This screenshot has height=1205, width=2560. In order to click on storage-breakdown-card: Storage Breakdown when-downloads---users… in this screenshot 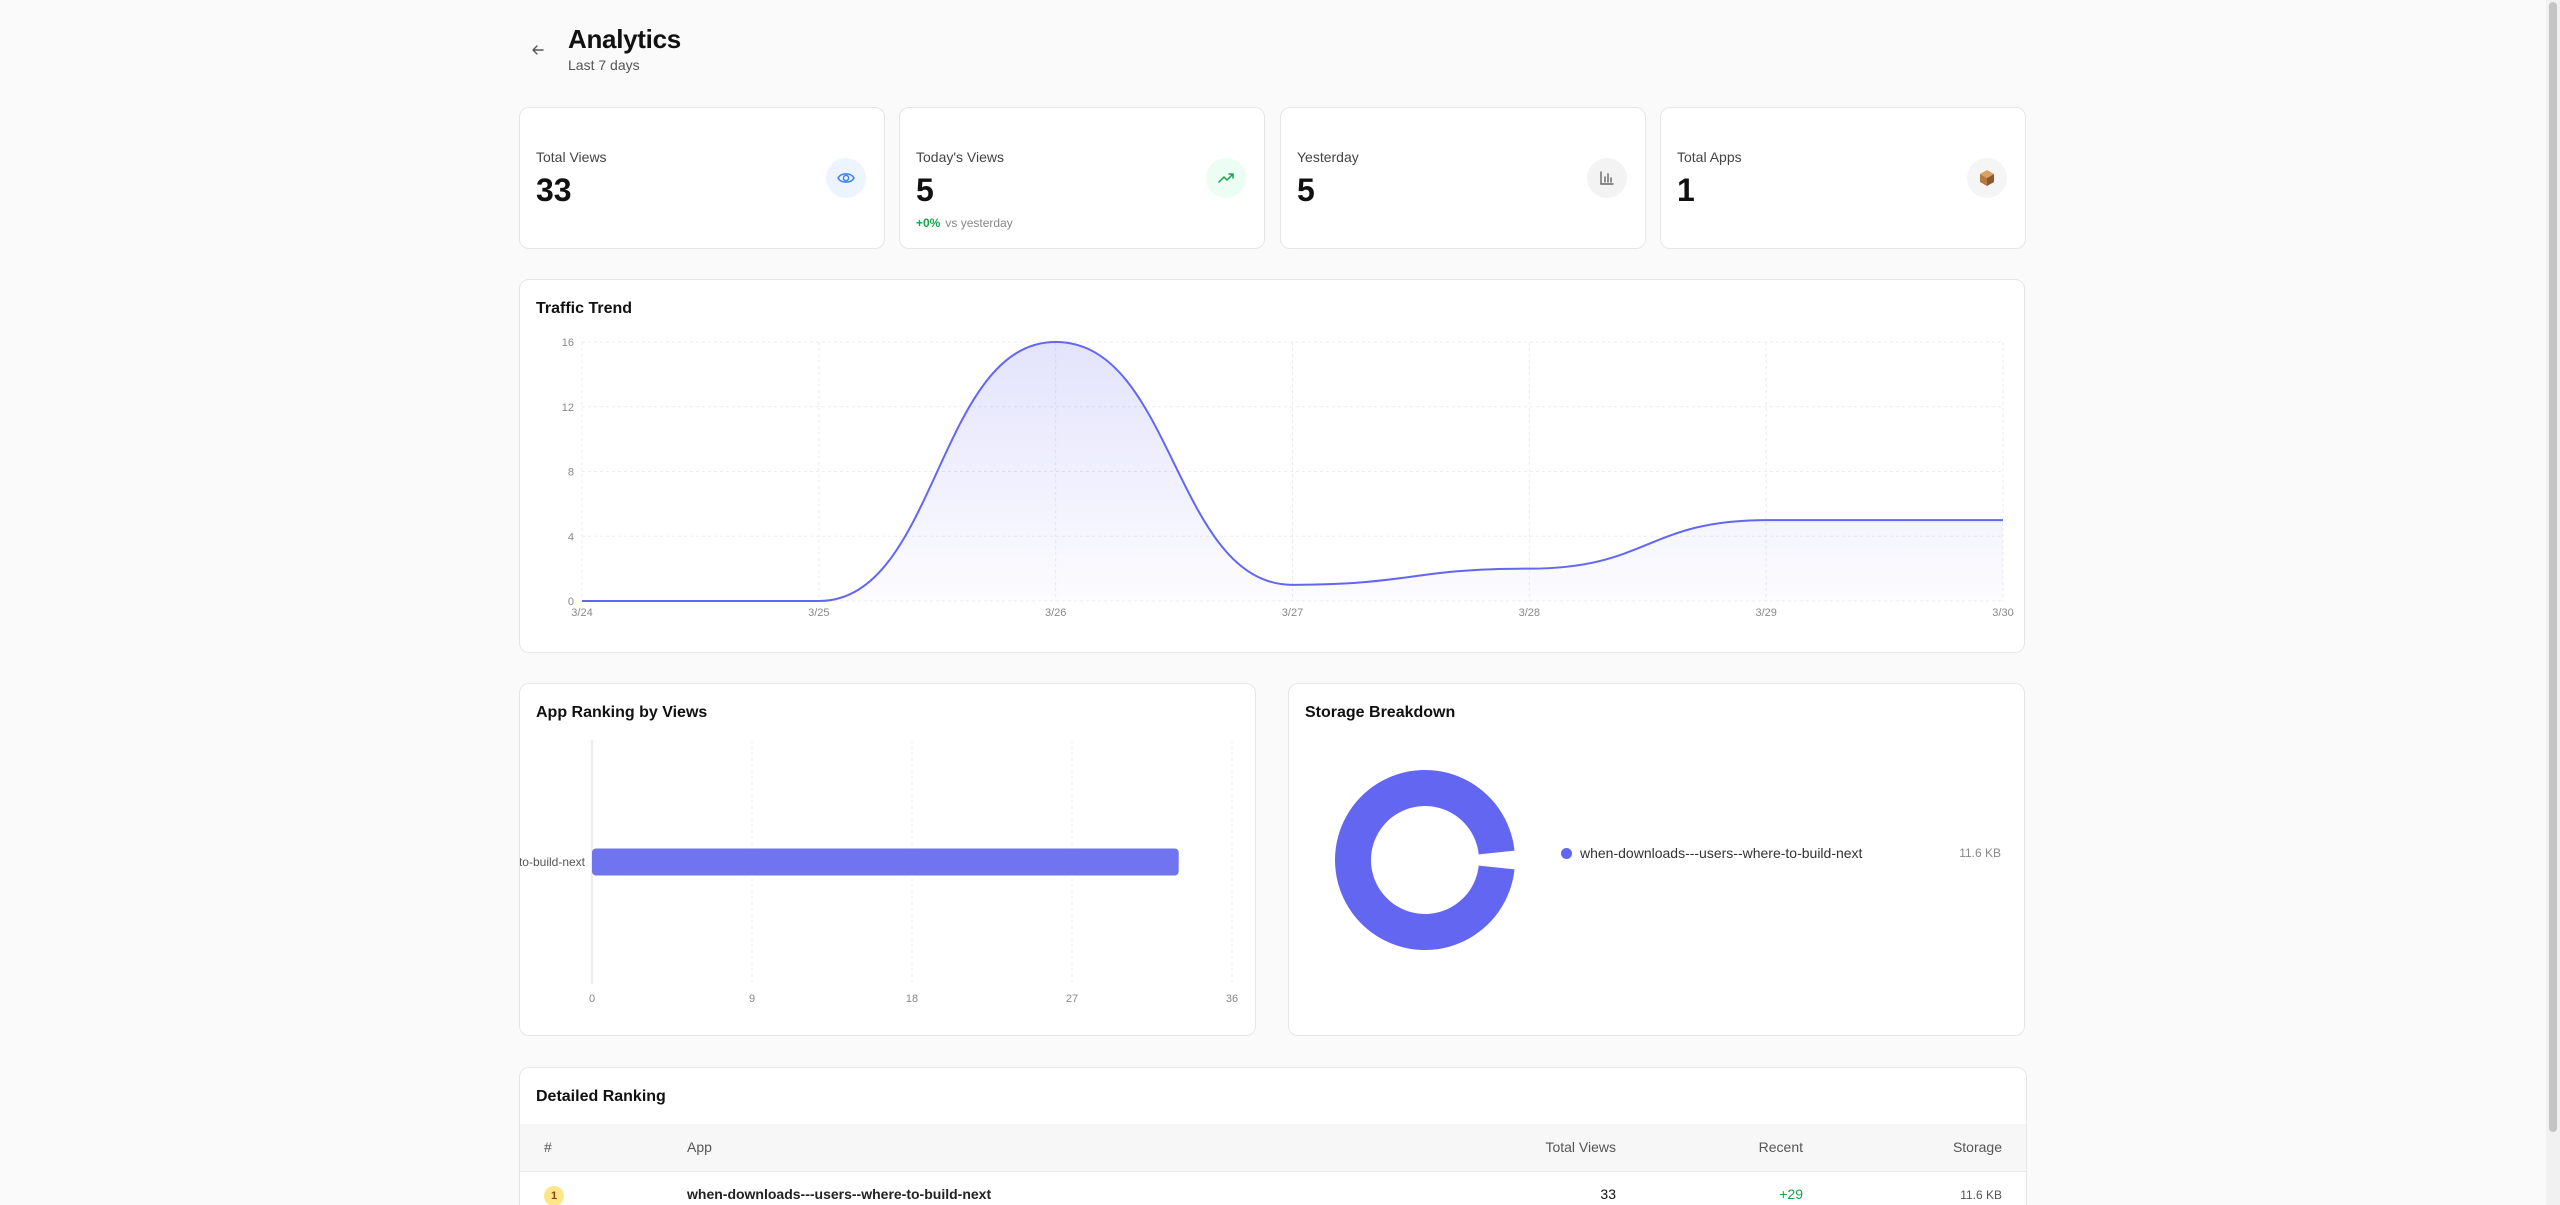, I will do `click(1656, 859)`.